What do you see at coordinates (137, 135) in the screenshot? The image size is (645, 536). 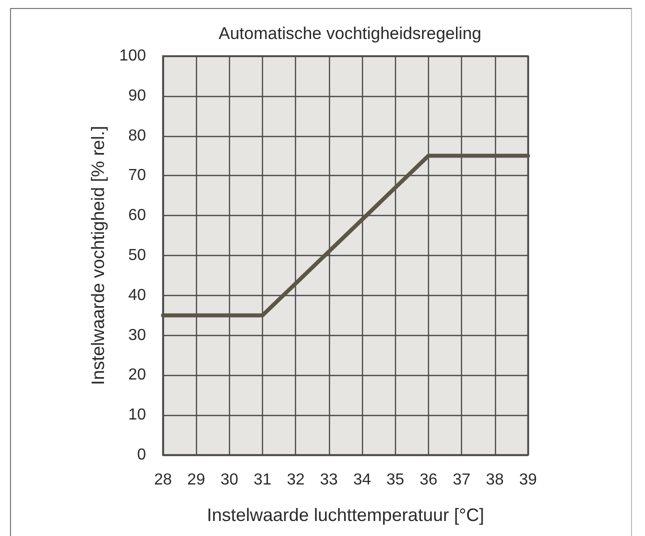 I see `y-tick-label: 80` at bounding box center [137, 135].